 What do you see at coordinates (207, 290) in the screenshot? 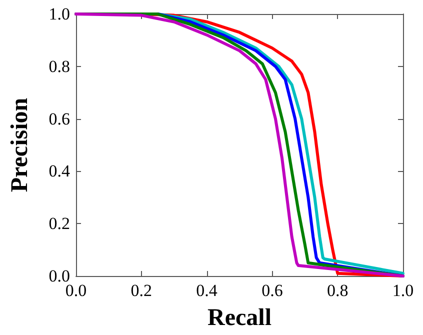
I see `x-tick-label: 0.4` at bounding box center [207, 290].